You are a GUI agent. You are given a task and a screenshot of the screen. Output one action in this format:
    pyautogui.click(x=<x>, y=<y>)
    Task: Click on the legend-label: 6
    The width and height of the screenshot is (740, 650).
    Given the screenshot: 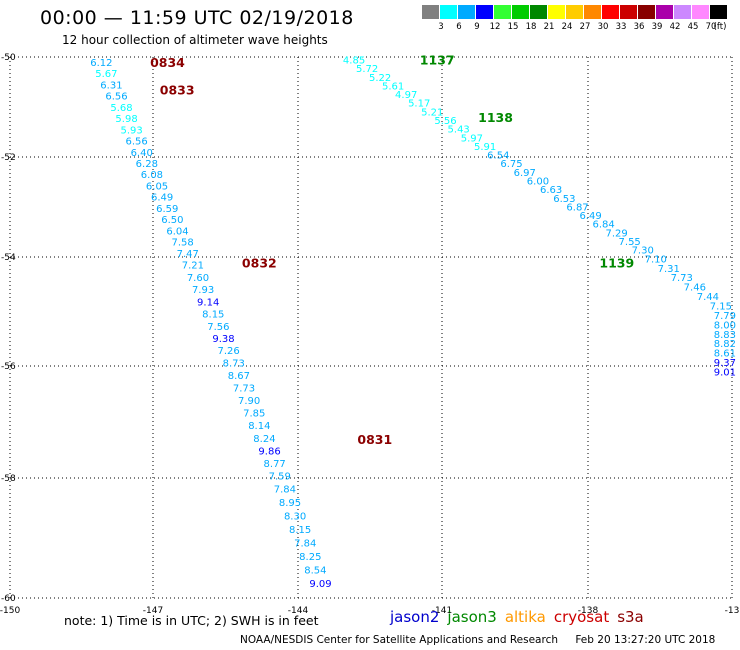 What is the action you would take?
    pyautogui.click(x=459, y=27)
    